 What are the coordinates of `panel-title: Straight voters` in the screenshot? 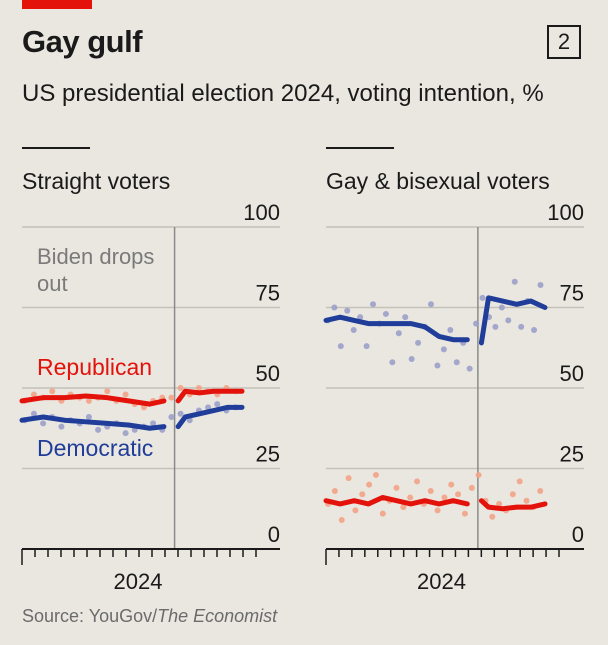 It's located at (96, 181).